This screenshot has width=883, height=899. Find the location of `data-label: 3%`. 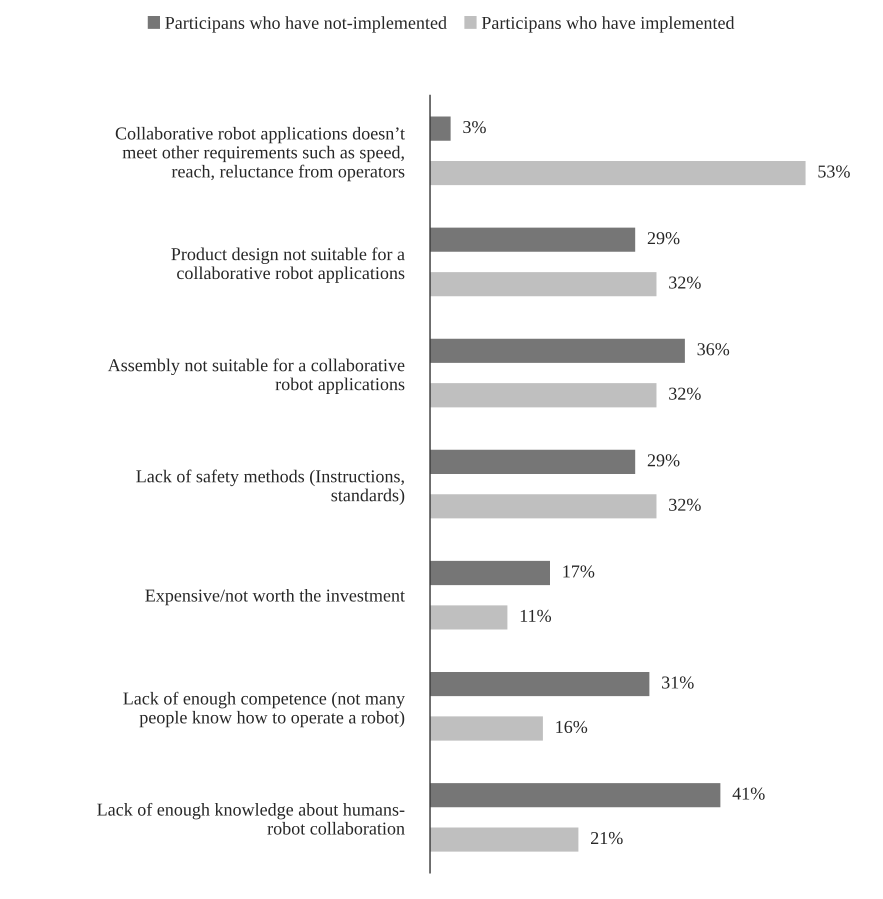

data-label: 3% is located at coordinates (474, 127).